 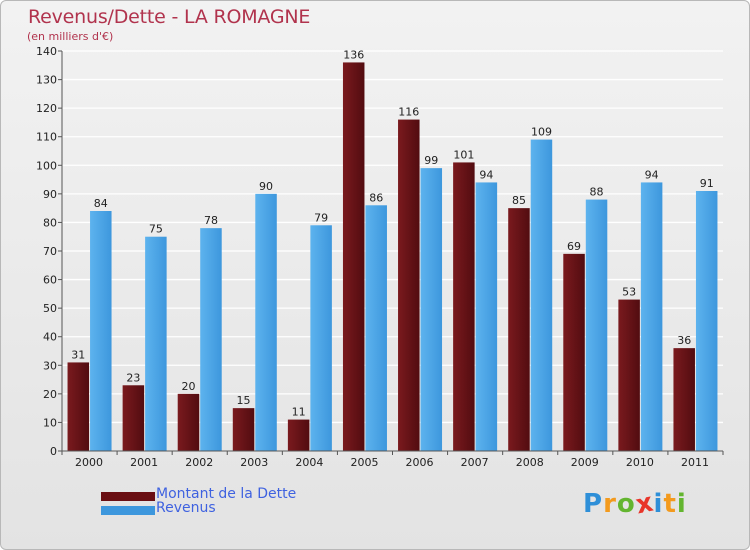 What do you see at coordinates (640, 462) in the screenshot?
I see `x-tick-label: 2010` at bounding box center [640, 462].